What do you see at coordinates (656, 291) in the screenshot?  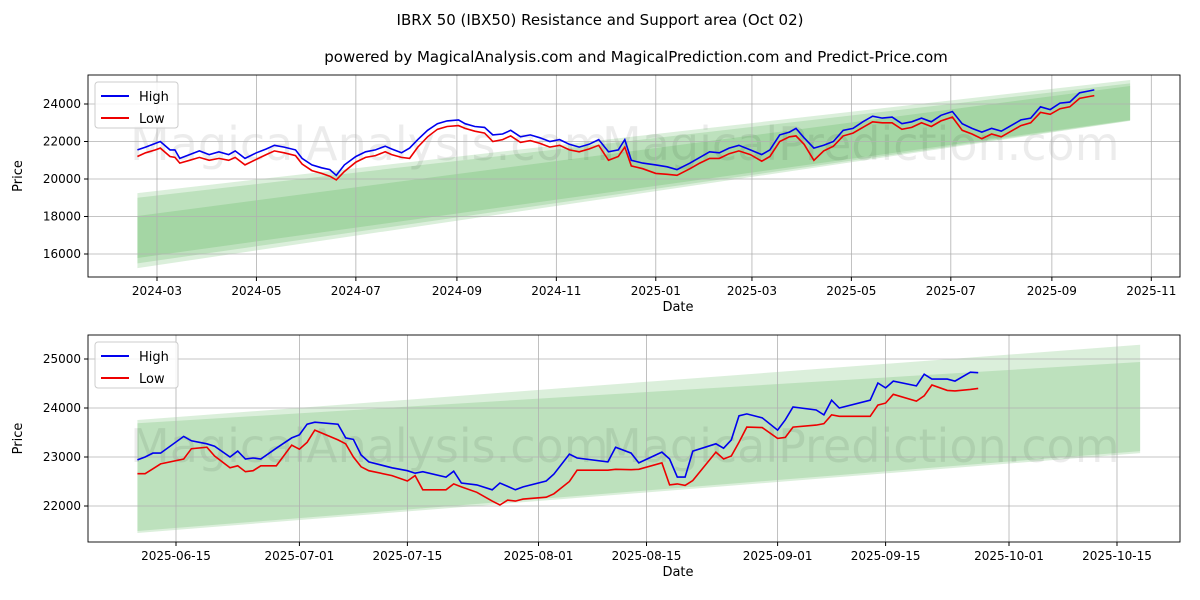 I see `x-tick-label: 2025-01` at bounding box center [656, 291].